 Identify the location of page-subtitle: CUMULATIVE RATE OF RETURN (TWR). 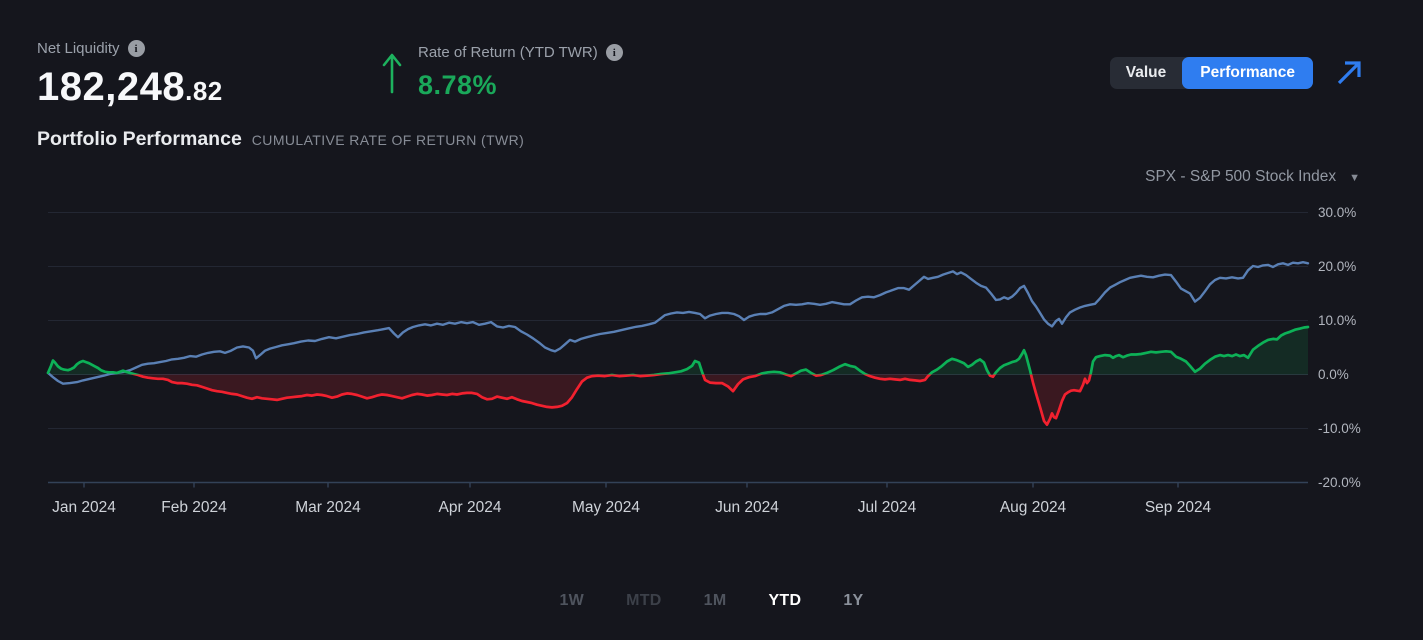
(388, 140).